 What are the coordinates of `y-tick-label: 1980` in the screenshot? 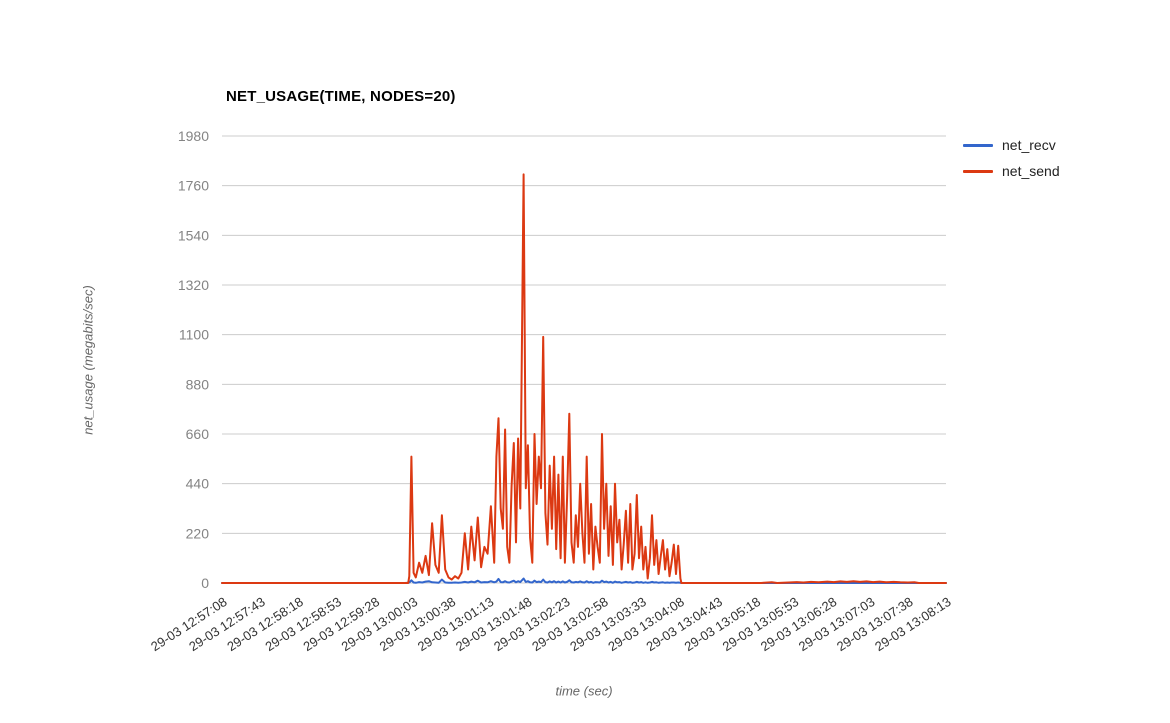 It's located at (193, 136).